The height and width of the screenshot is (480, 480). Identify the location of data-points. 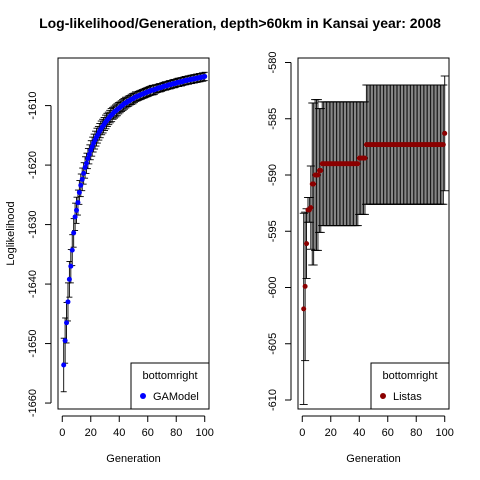
(374, 221).